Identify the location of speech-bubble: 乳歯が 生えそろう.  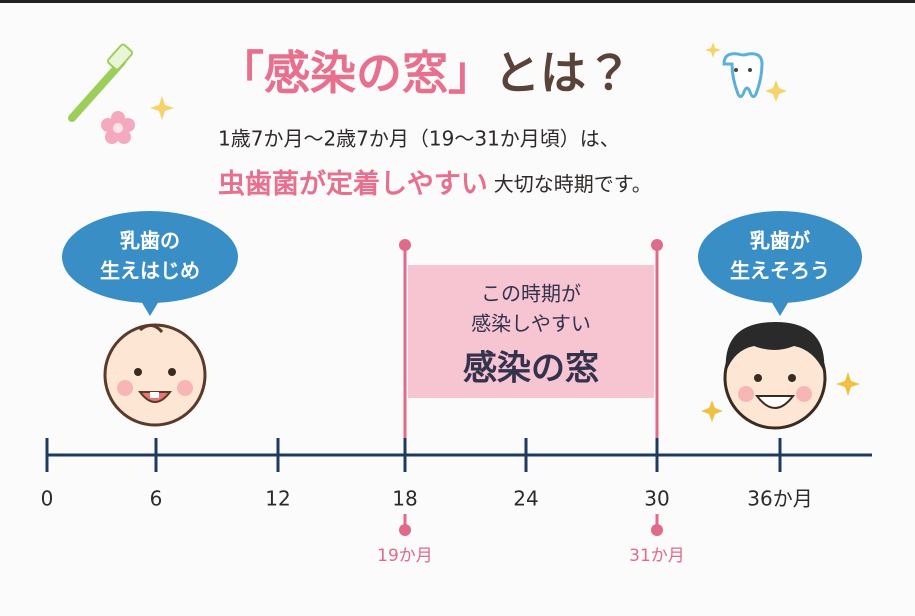
(780, 263).